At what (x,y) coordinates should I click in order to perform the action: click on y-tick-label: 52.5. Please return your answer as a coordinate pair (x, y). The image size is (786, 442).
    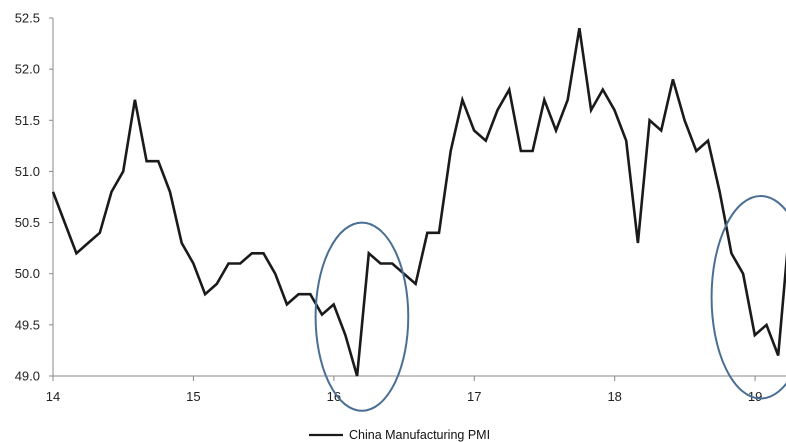
    Looking at the image, I should click on (27, 18).